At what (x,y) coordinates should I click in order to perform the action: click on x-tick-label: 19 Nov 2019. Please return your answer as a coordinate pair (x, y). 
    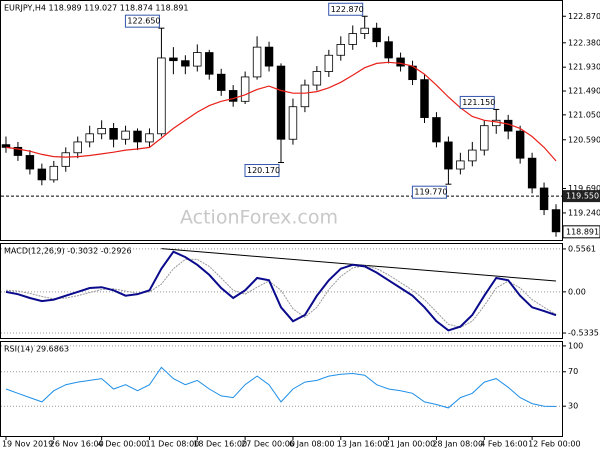
    Looking at the image, I should click on (27, 444).